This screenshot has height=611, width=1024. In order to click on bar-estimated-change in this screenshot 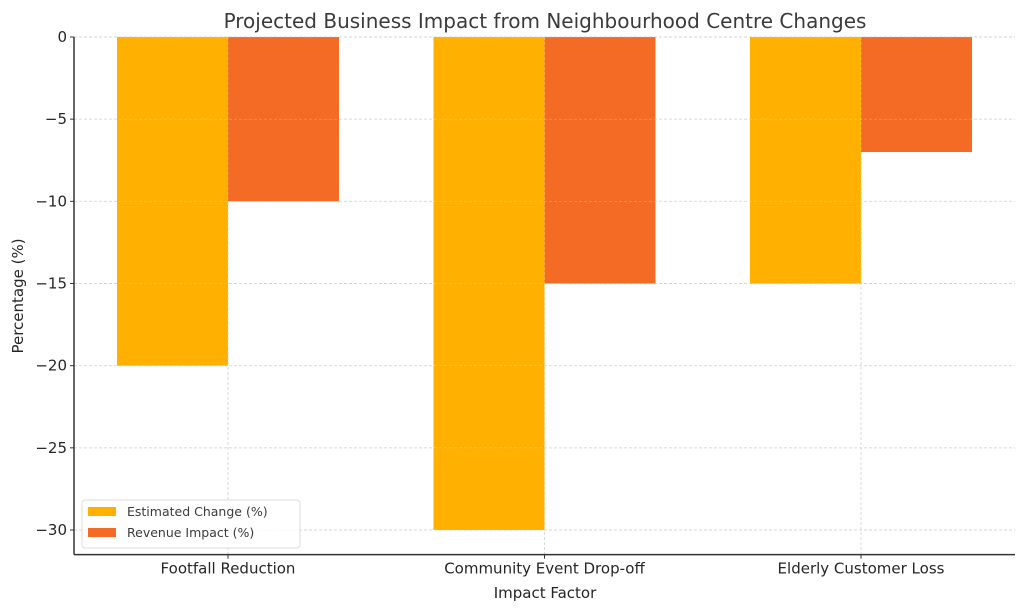, I will do `click(805, 160)`.